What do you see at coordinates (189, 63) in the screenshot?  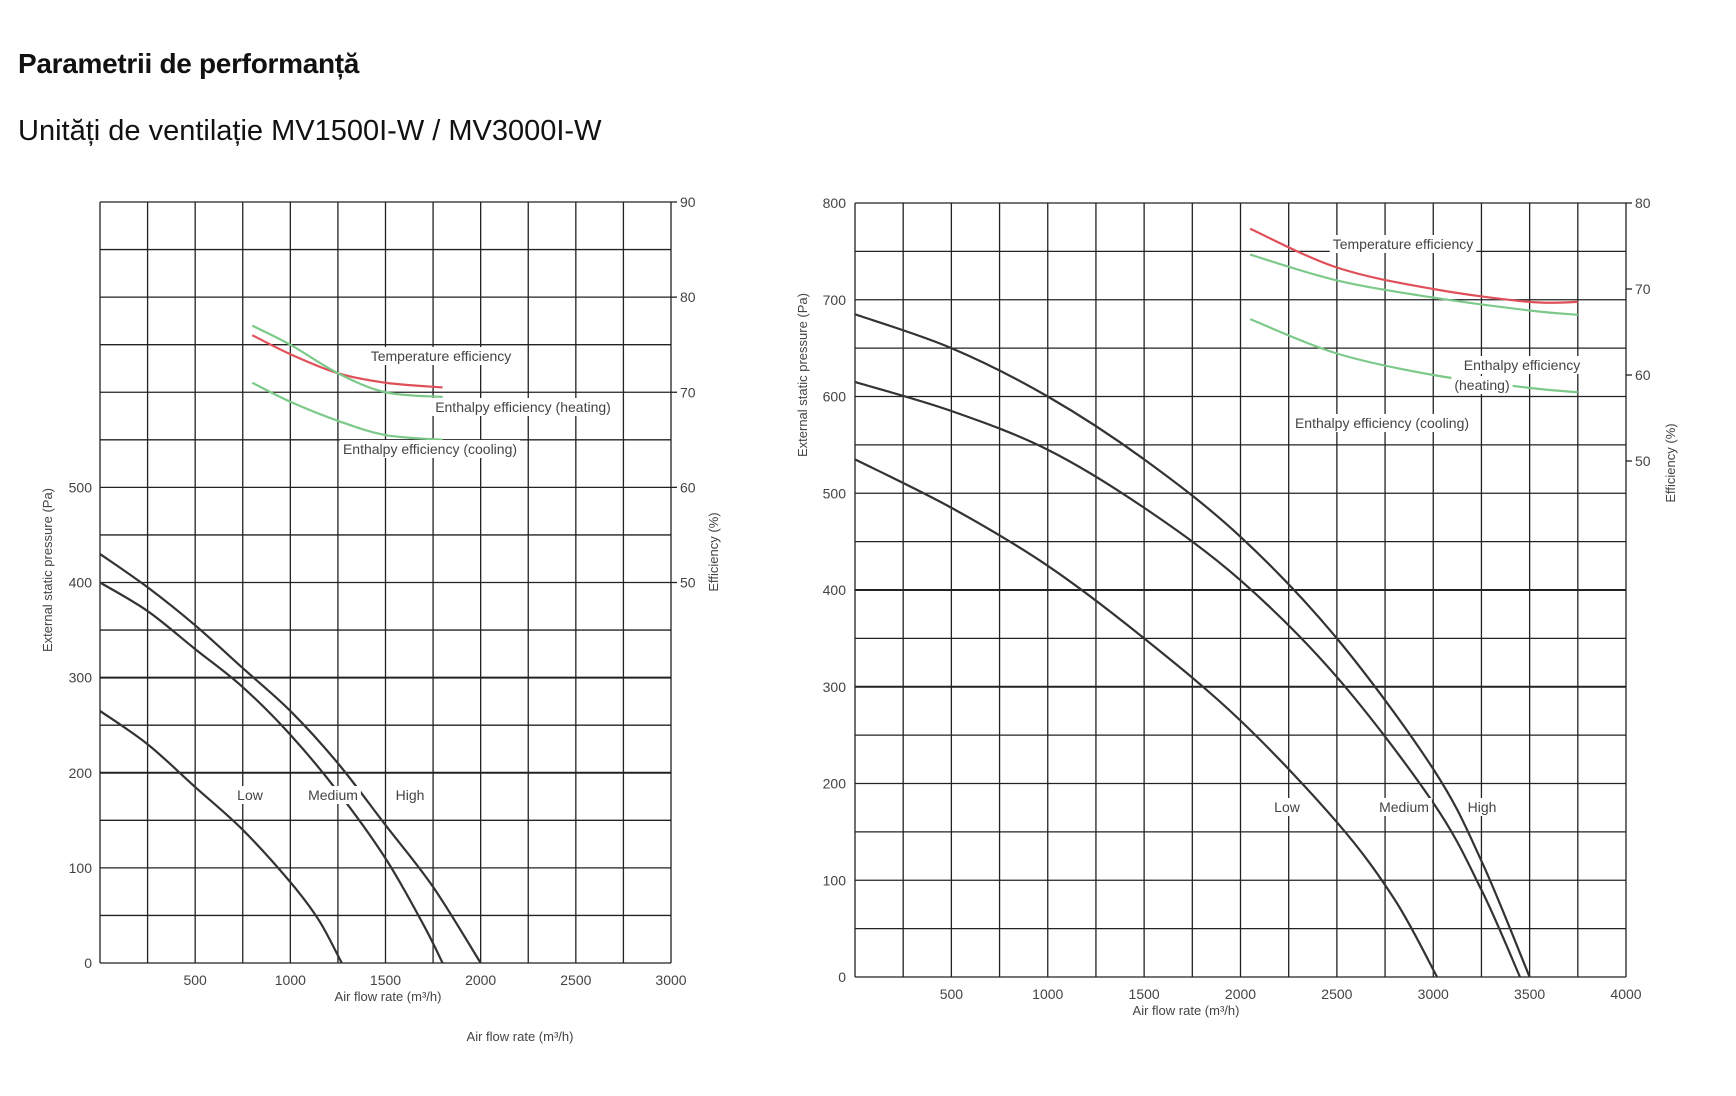 I see `page-title: Parametrii de performanță` at bounding box center [189, 63].